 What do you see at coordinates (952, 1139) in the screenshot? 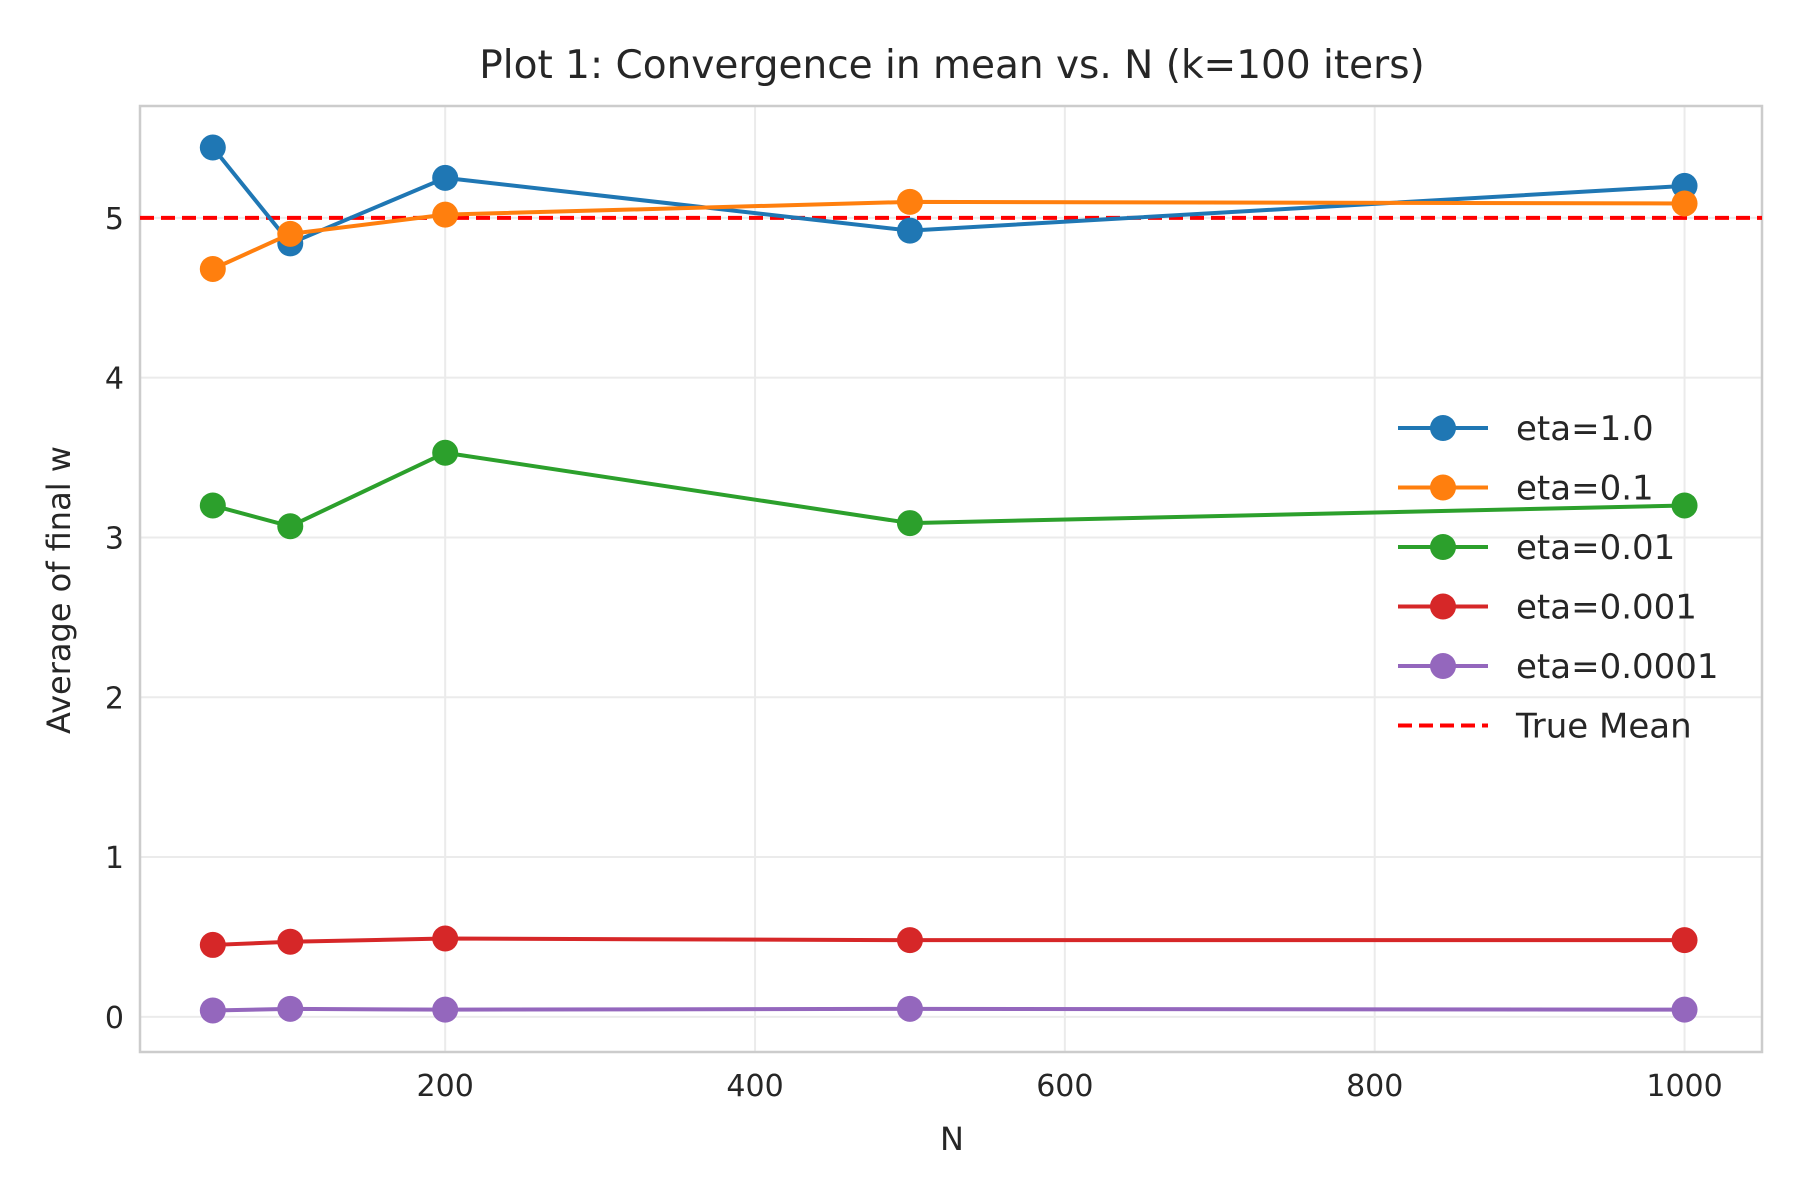
I see `x-axis-label: N` at bounding box center [952, 1139].